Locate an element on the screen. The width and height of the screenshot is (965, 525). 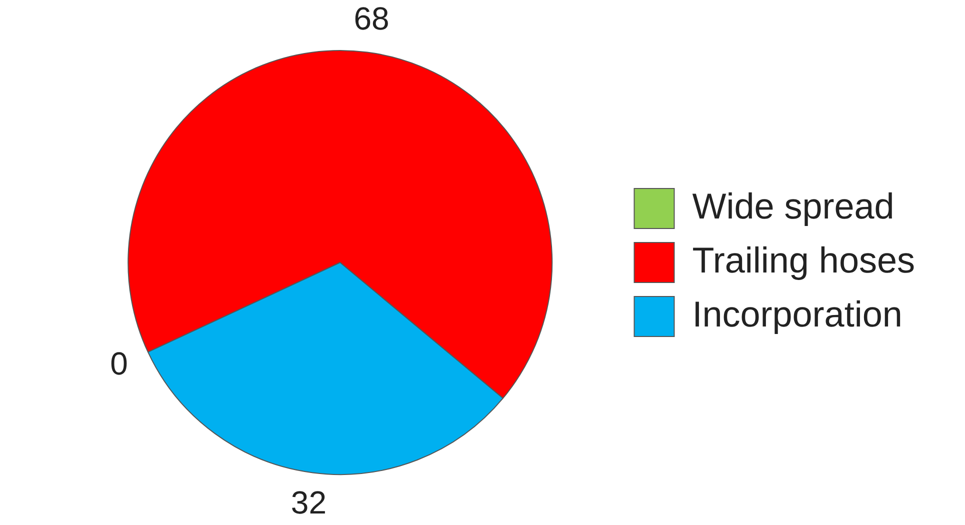
legend-label: Wide spread is located at coordinates (793, 205).